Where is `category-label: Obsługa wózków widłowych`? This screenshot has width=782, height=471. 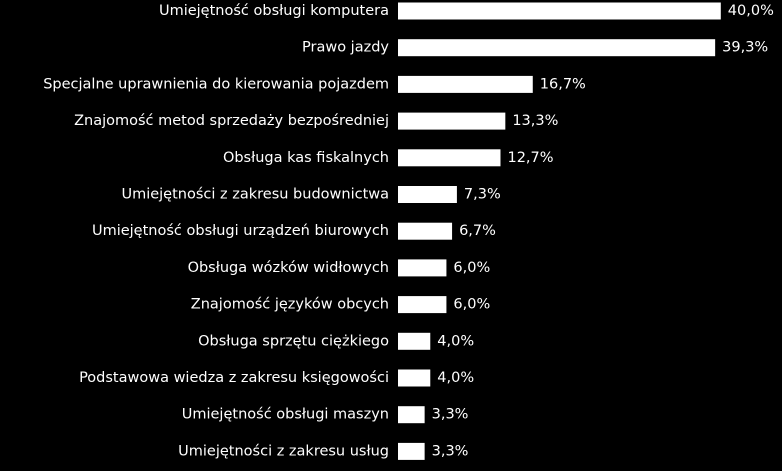
category-label: Obsługa wózków widłowych is located at coordinates (288, 268).